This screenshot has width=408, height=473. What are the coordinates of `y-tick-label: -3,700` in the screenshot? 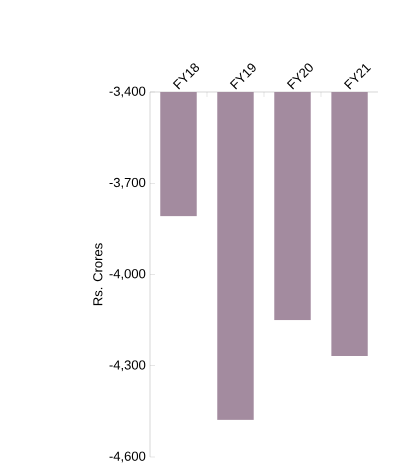 It's located at (128, 183).